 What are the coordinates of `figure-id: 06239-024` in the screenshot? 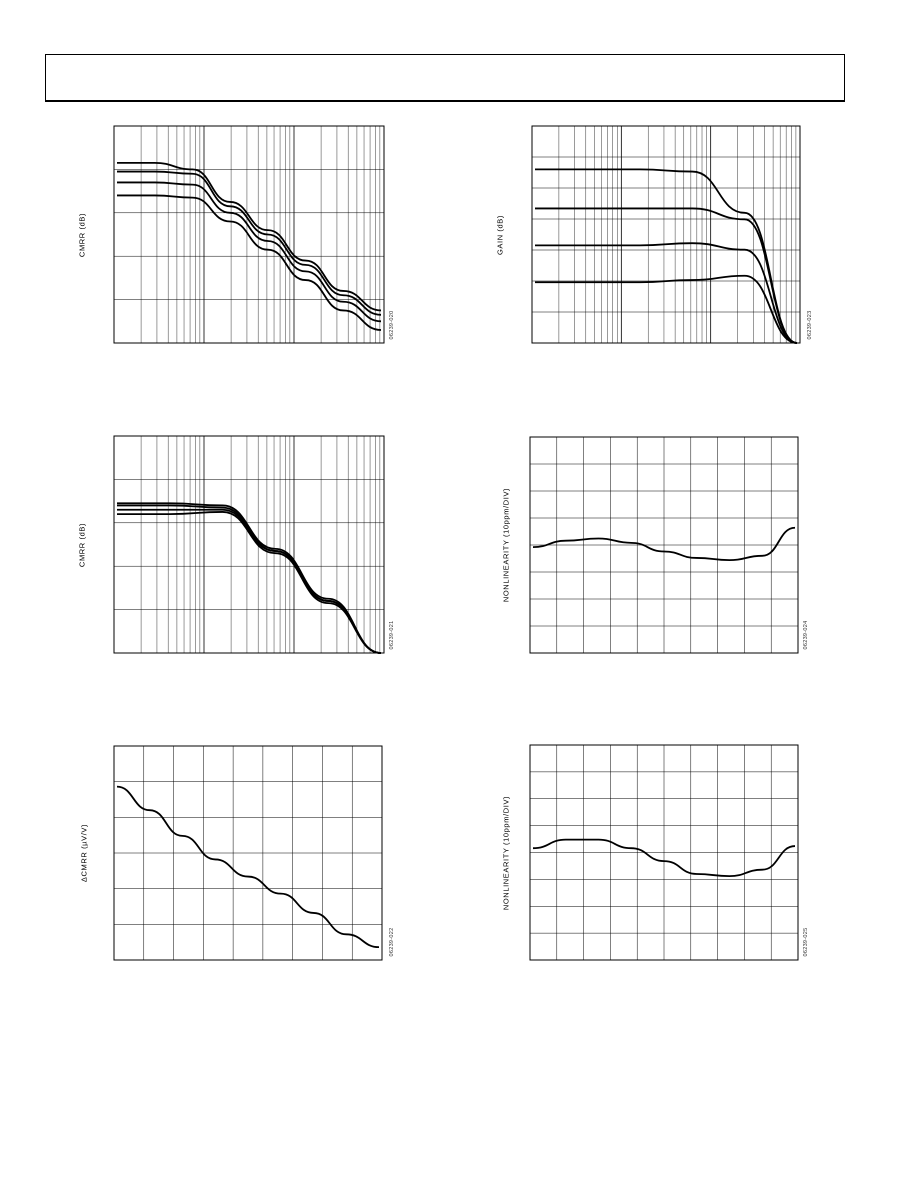 It's located at (806, 635).